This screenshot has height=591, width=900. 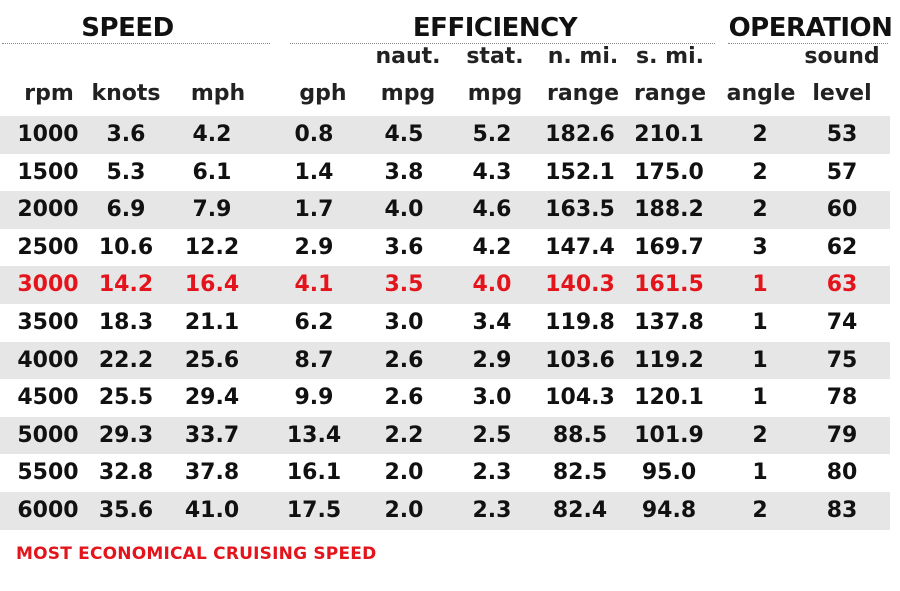 I want to click on table-cell: 4.0, so click(x=404, y=210).